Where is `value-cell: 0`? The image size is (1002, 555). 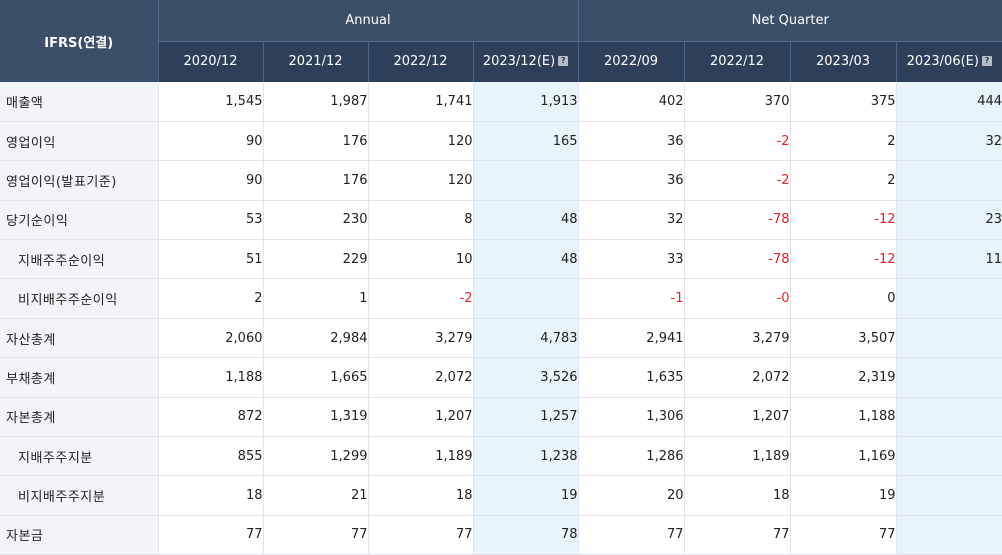 value-cell: 0 is located at coordinates (843, 298).